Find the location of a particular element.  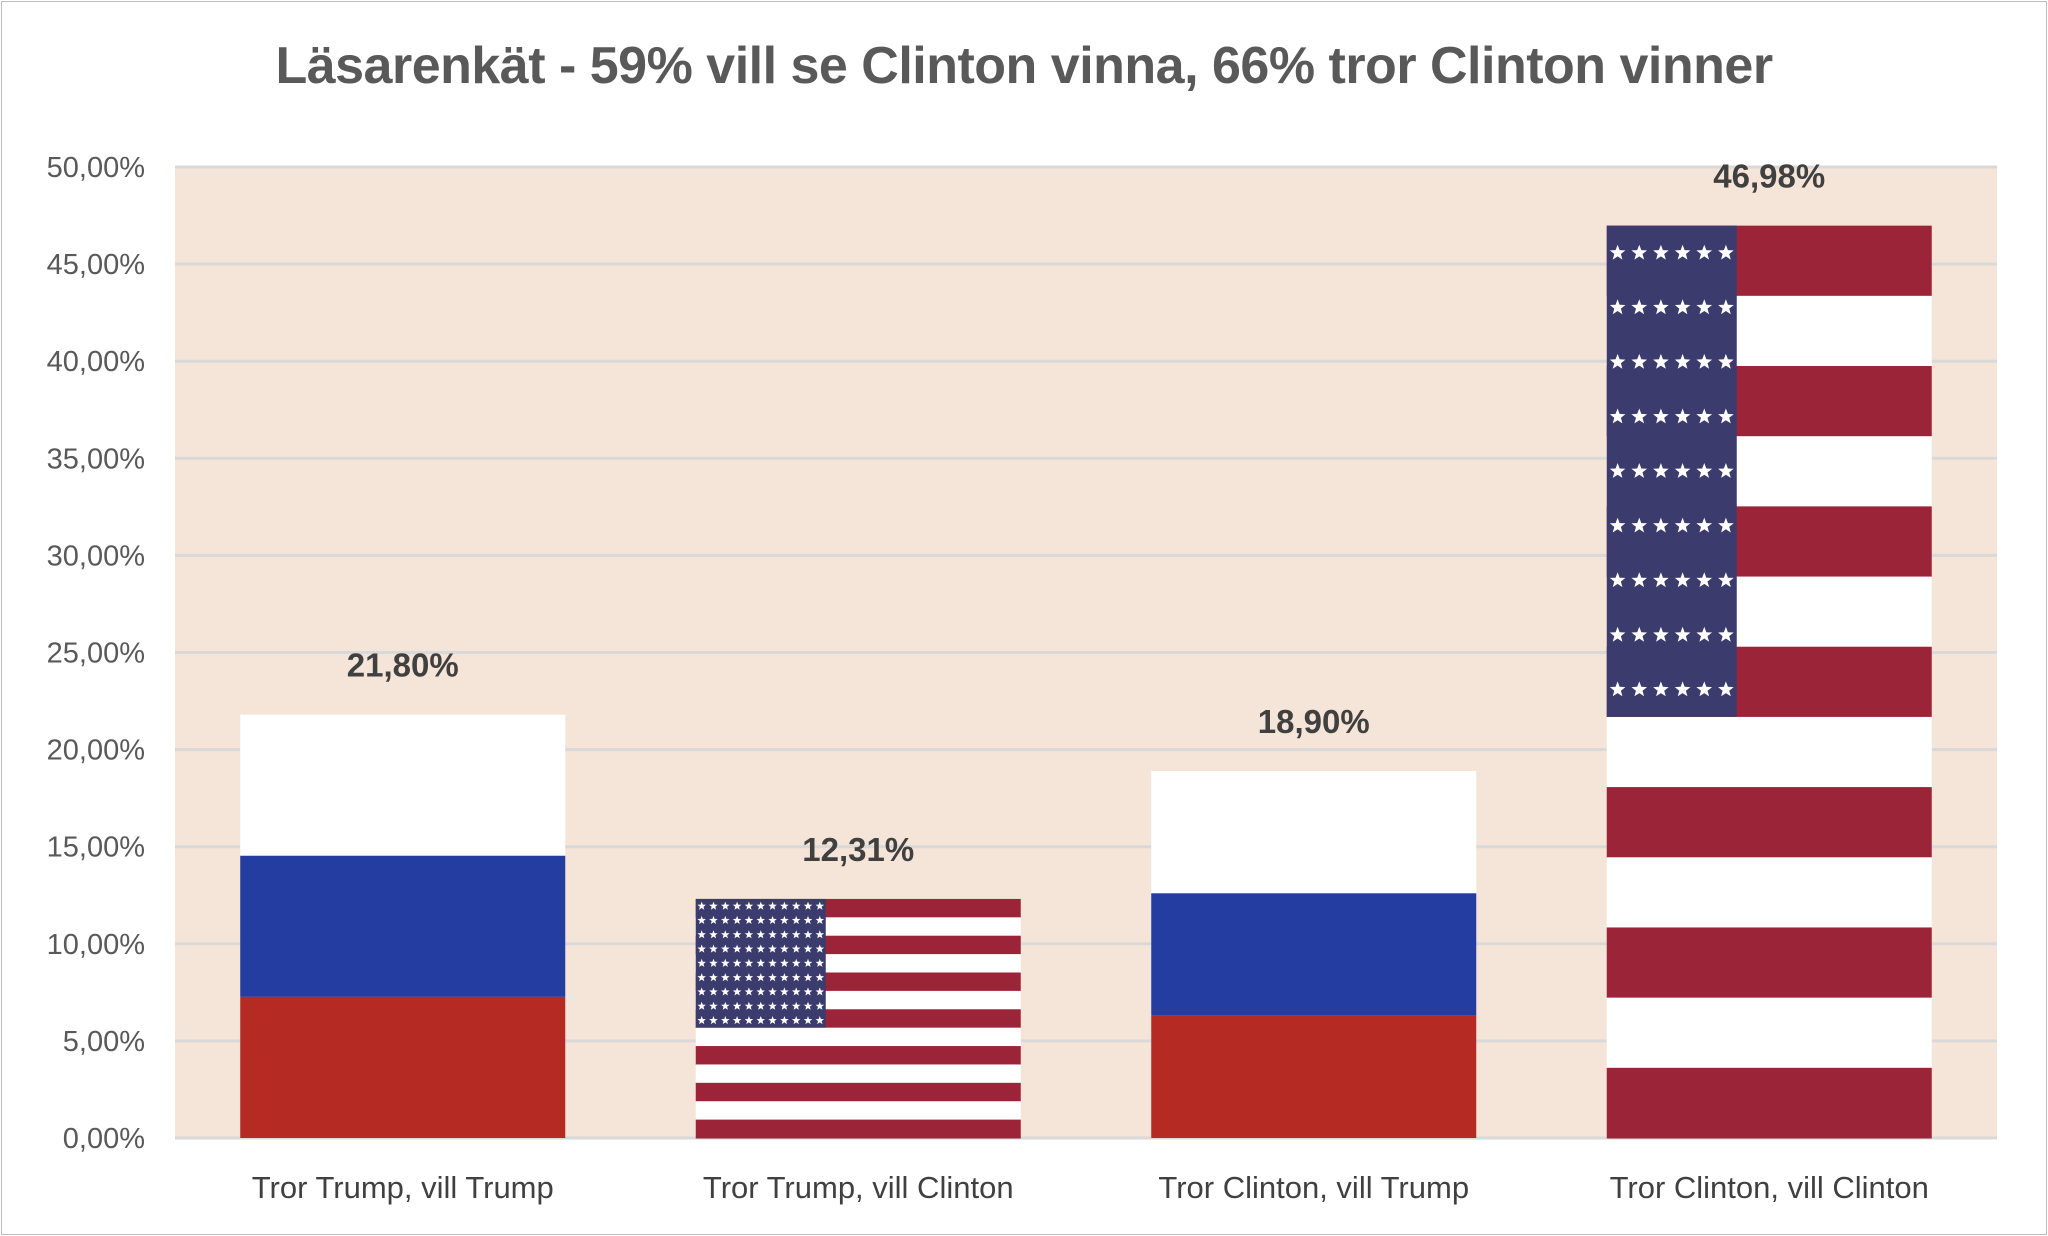

y-tick-label: 20,00% is located at coordinates (96, 751).